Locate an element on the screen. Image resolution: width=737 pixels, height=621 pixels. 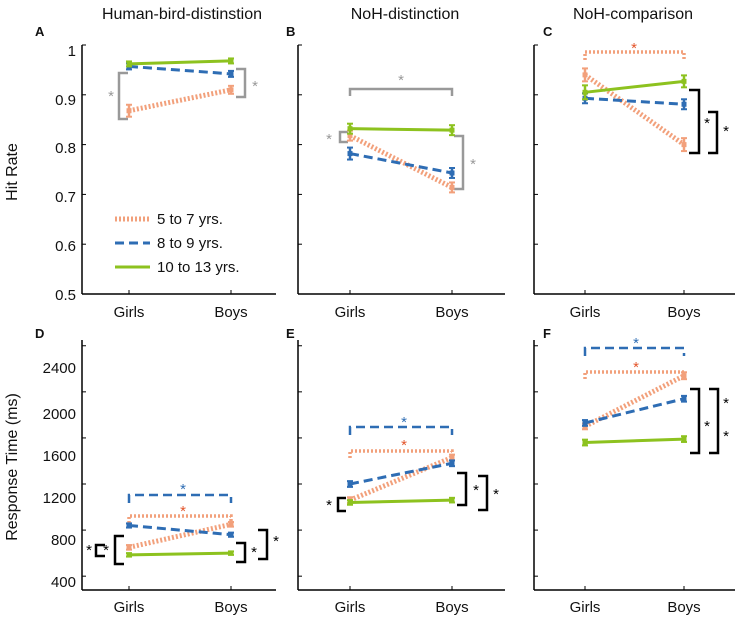
x-tick-boys-f: Boys is located at coordinates (683, 607).